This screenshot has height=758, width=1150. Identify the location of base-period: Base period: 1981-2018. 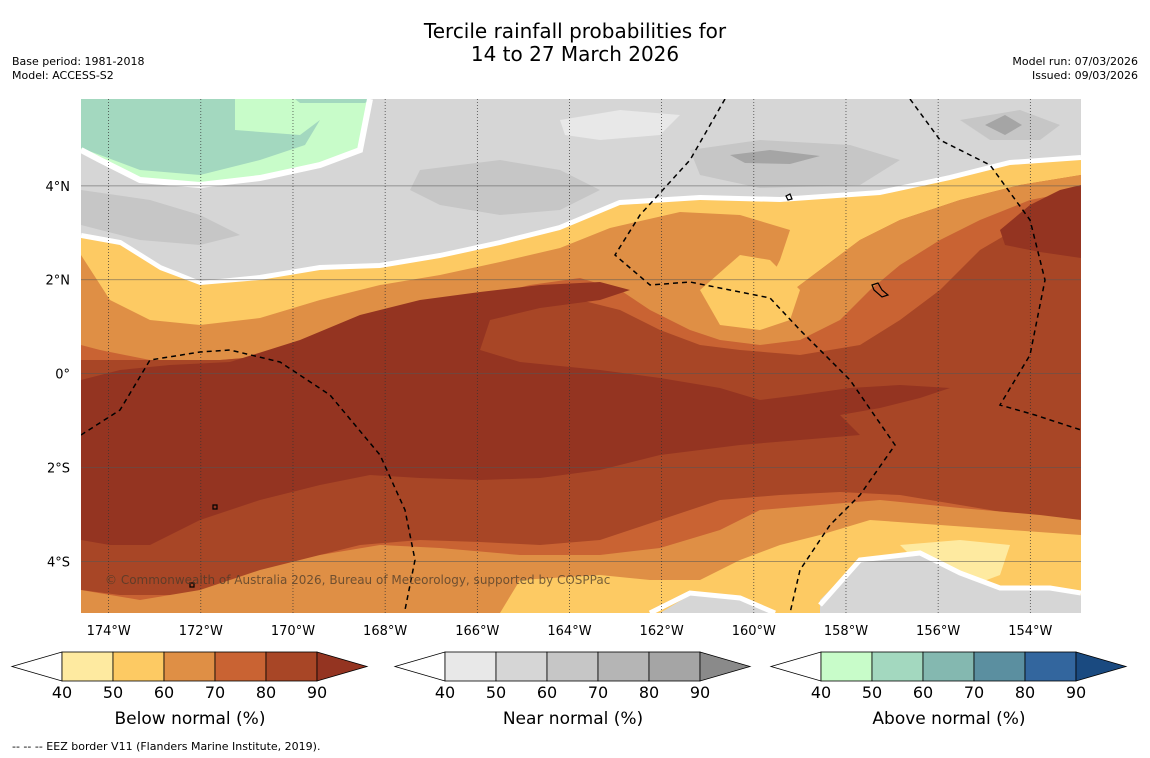
(78, 61).